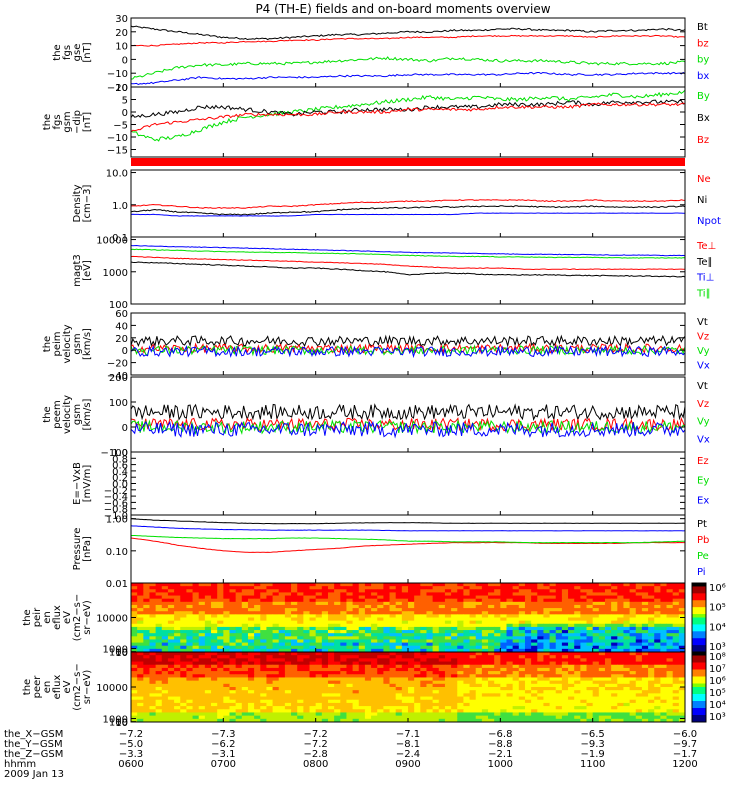 This screenshot has width=750, height=800. I want to click on colorbar-segment, so click(699, 616).